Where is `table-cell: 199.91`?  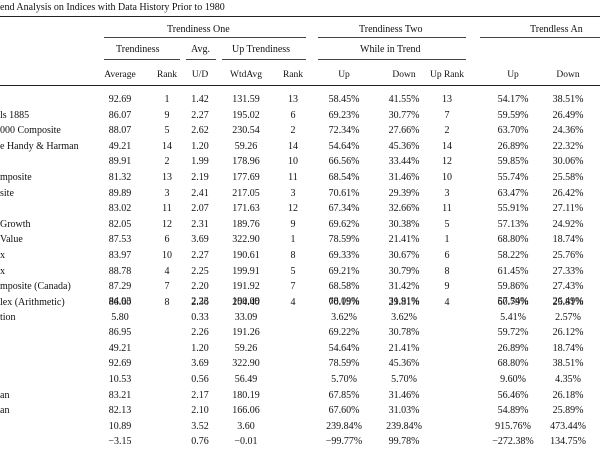
table-cell: 199.91 is located at coordinates (246, 271).